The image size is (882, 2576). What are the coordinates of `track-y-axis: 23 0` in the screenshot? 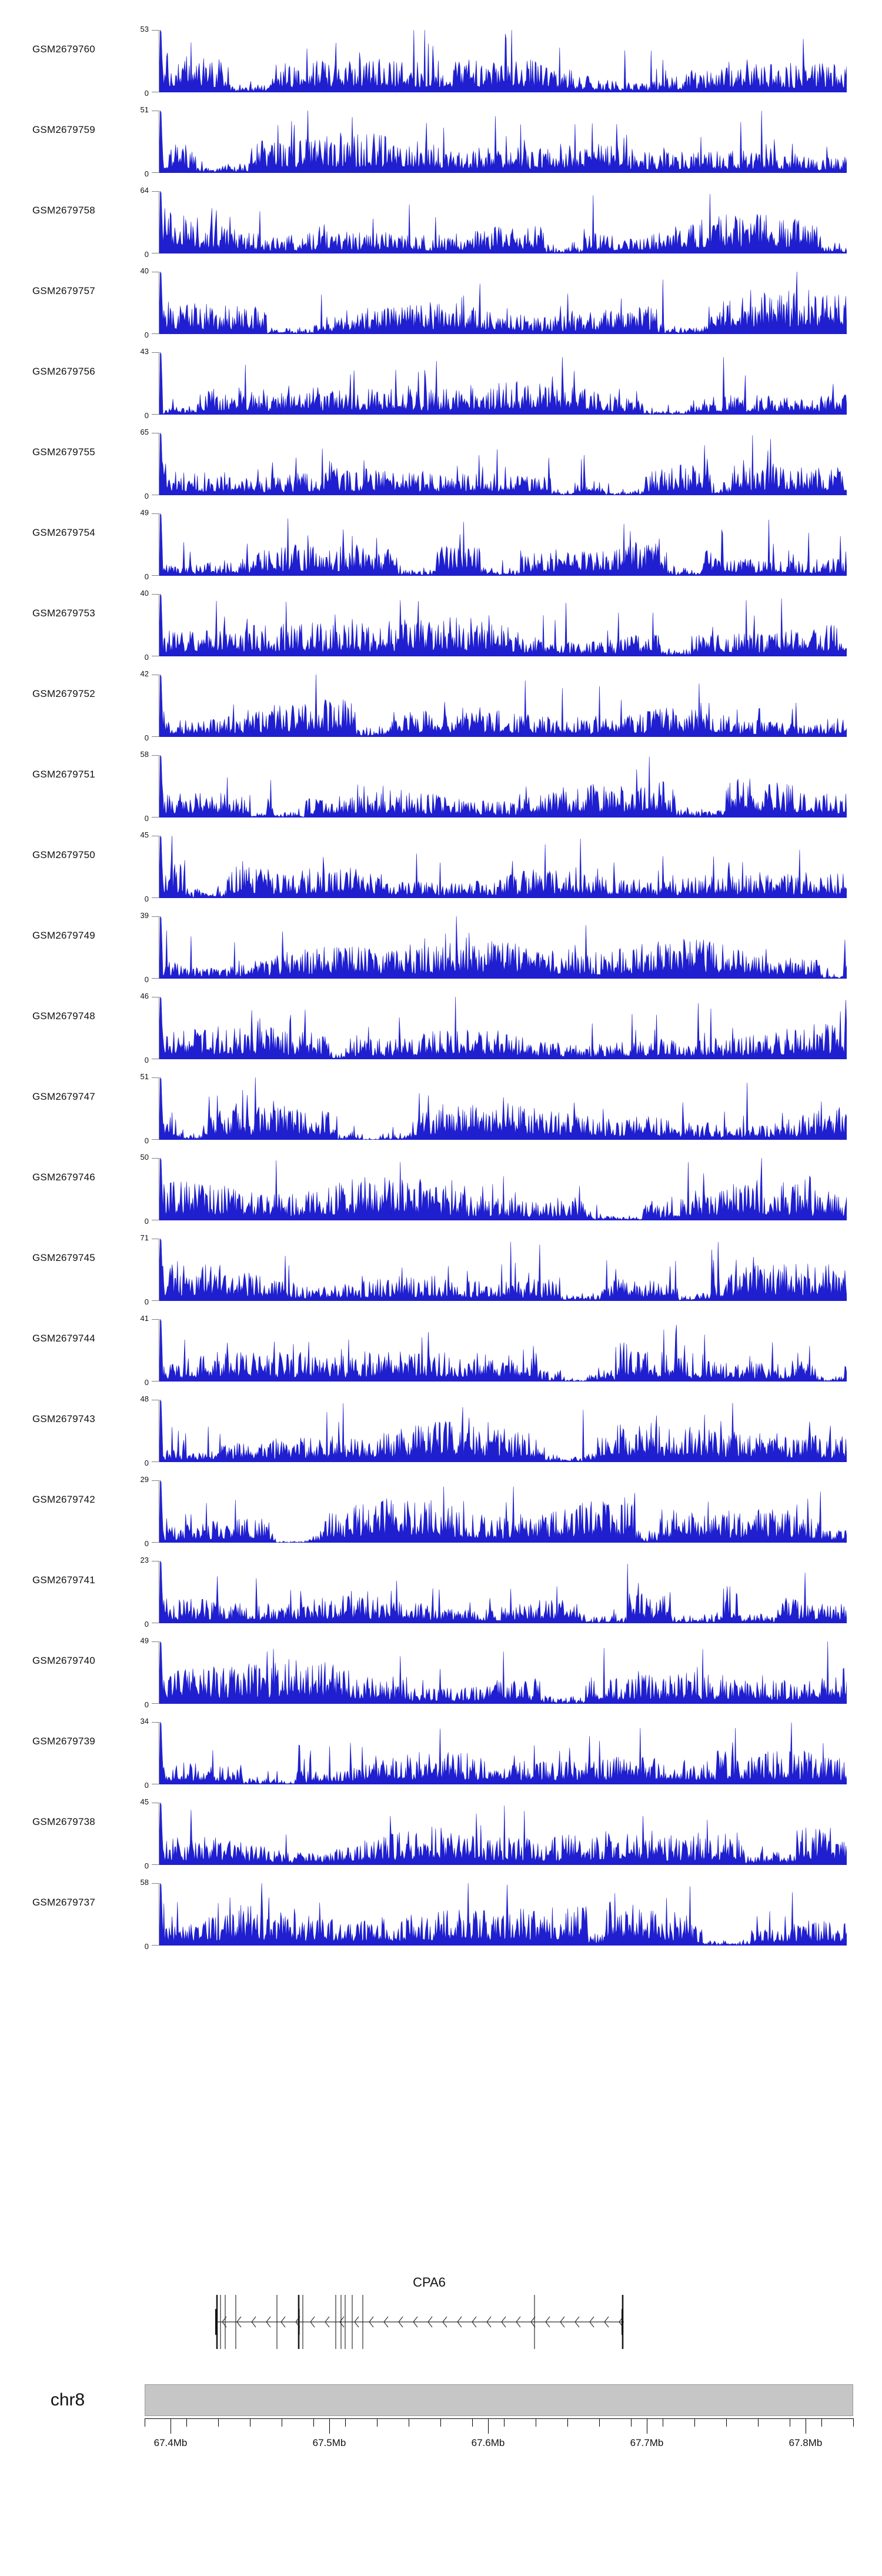 It's located at (150, 1592).